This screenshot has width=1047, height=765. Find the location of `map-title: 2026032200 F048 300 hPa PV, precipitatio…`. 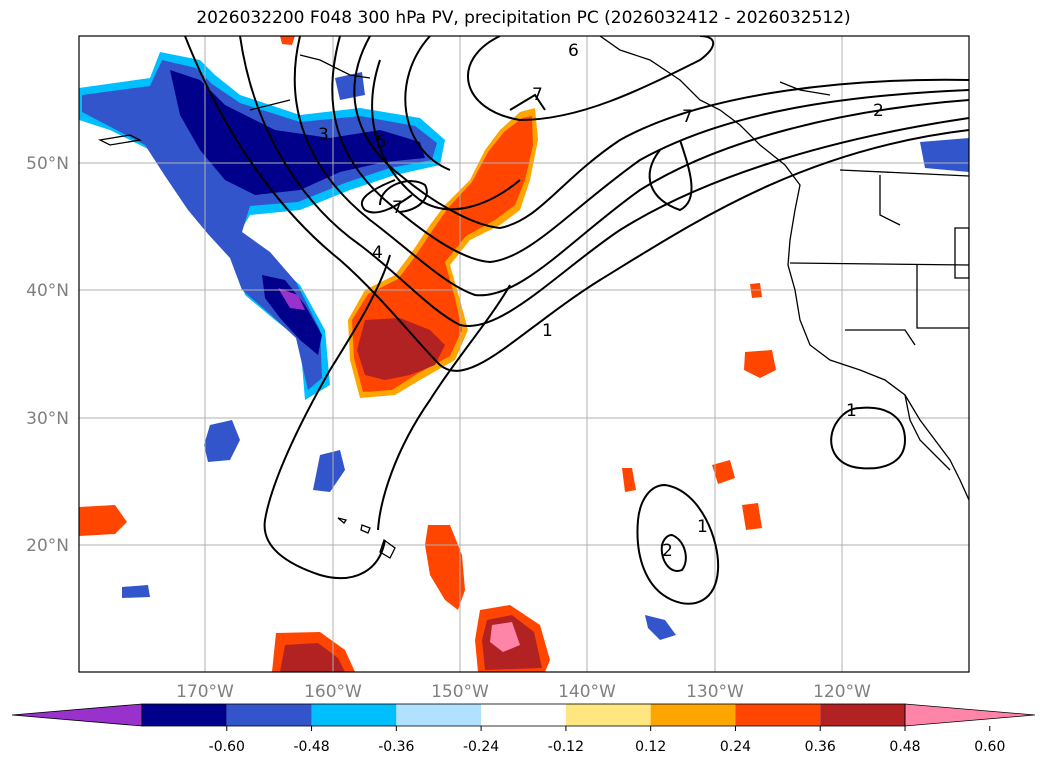

map-title: 2026032200 F048 300 hPa PV, precipitatio… is located at coordinates (523, 18).